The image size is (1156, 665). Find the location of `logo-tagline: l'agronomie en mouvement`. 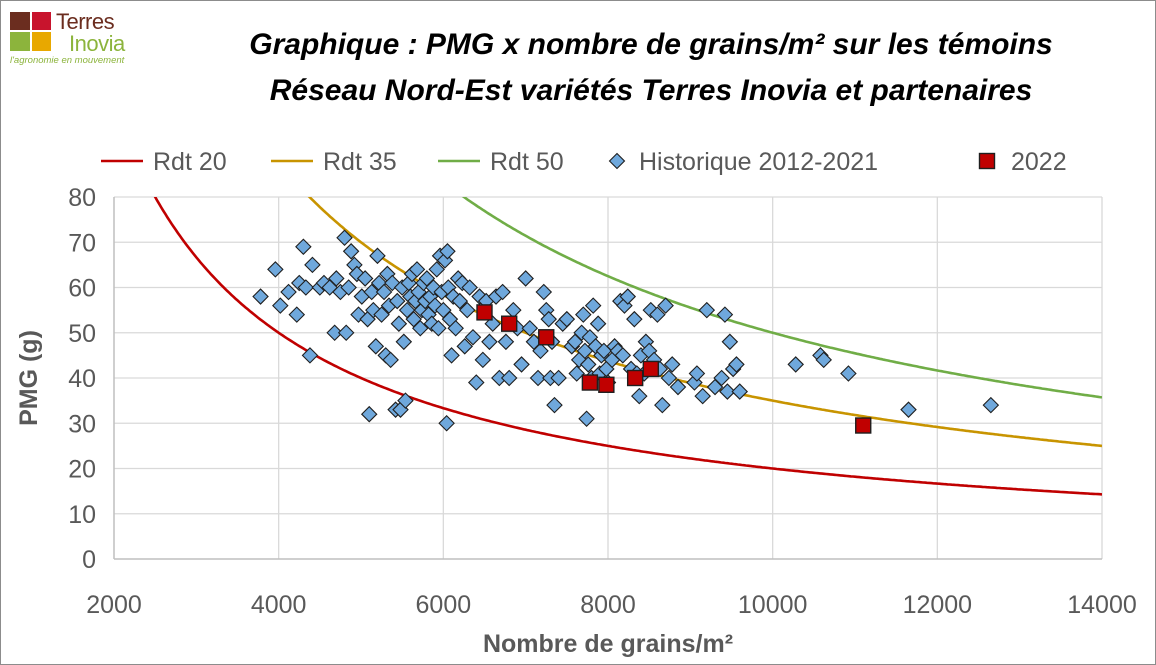

logo-tagline: l'agronomie en mouvement is located at coordinates (67, 60).